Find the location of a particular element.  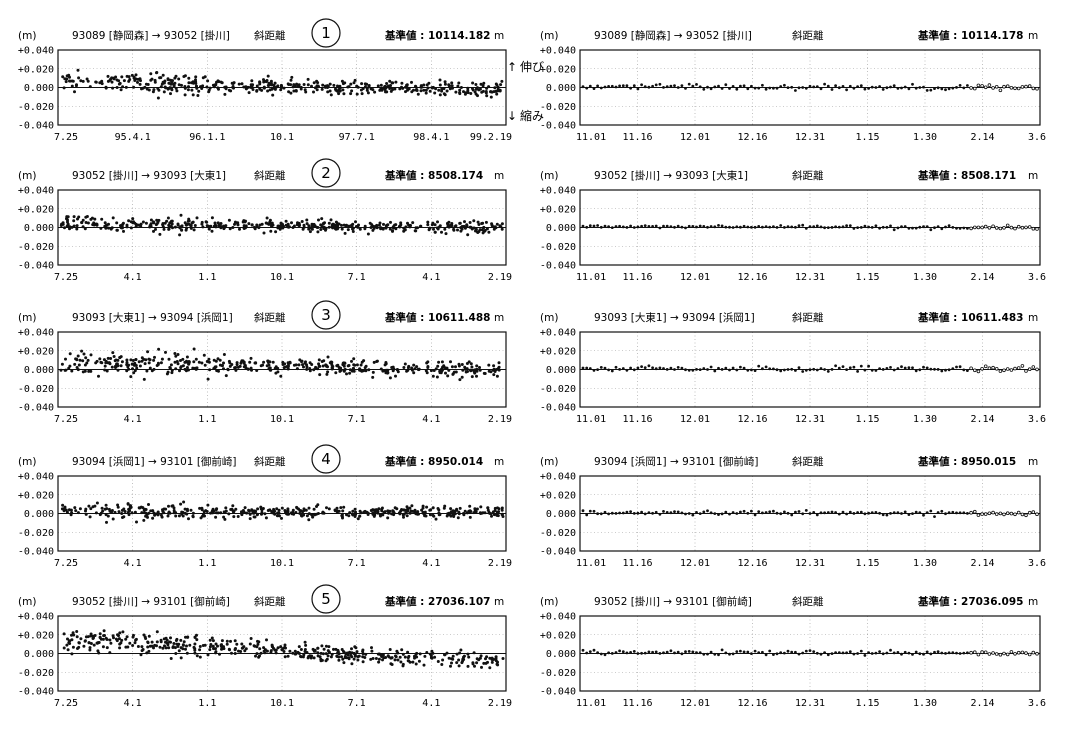

plot-frame is located at coordinates (282, 369).